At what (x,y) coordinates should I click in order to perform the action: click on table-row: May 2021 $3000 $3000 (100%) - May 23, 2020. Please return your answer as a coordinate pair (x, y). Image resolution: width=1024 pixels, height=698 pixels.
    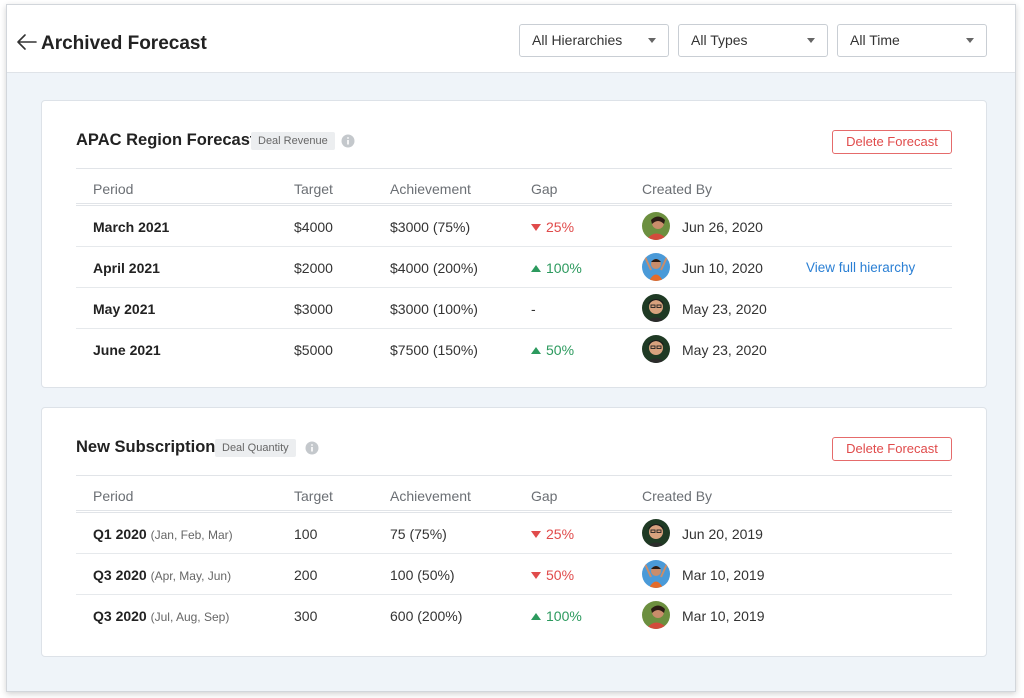
    Looking at the image, I should click on (514, 308).